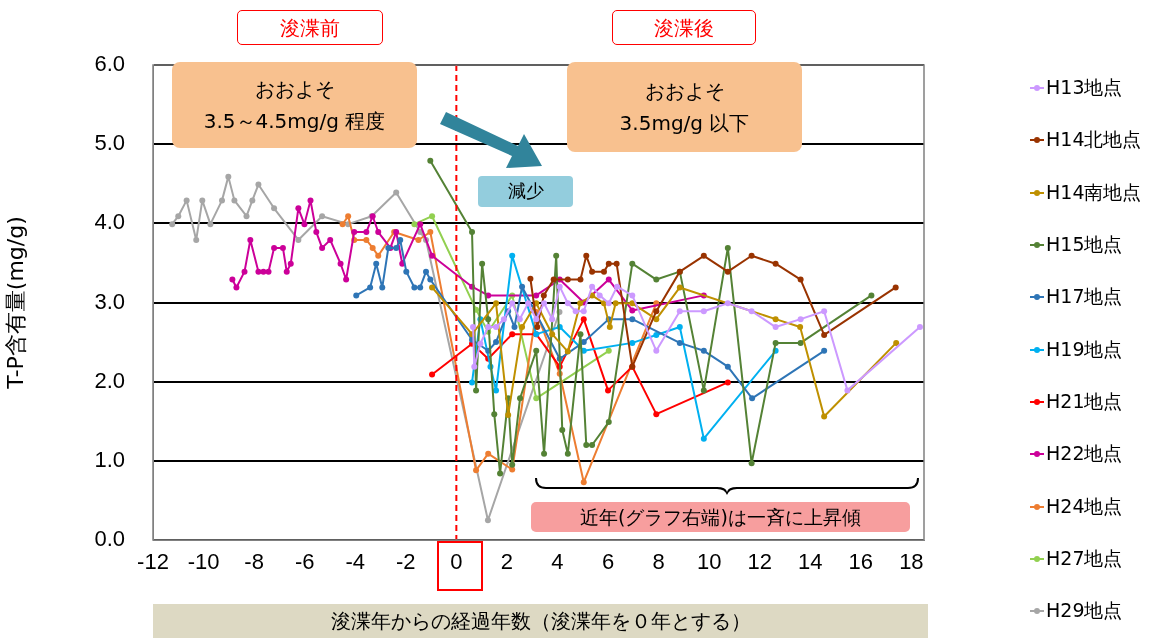 The image size is (1163, 638). I want to click on y-tick-label: 0.0, so click(109, 539).